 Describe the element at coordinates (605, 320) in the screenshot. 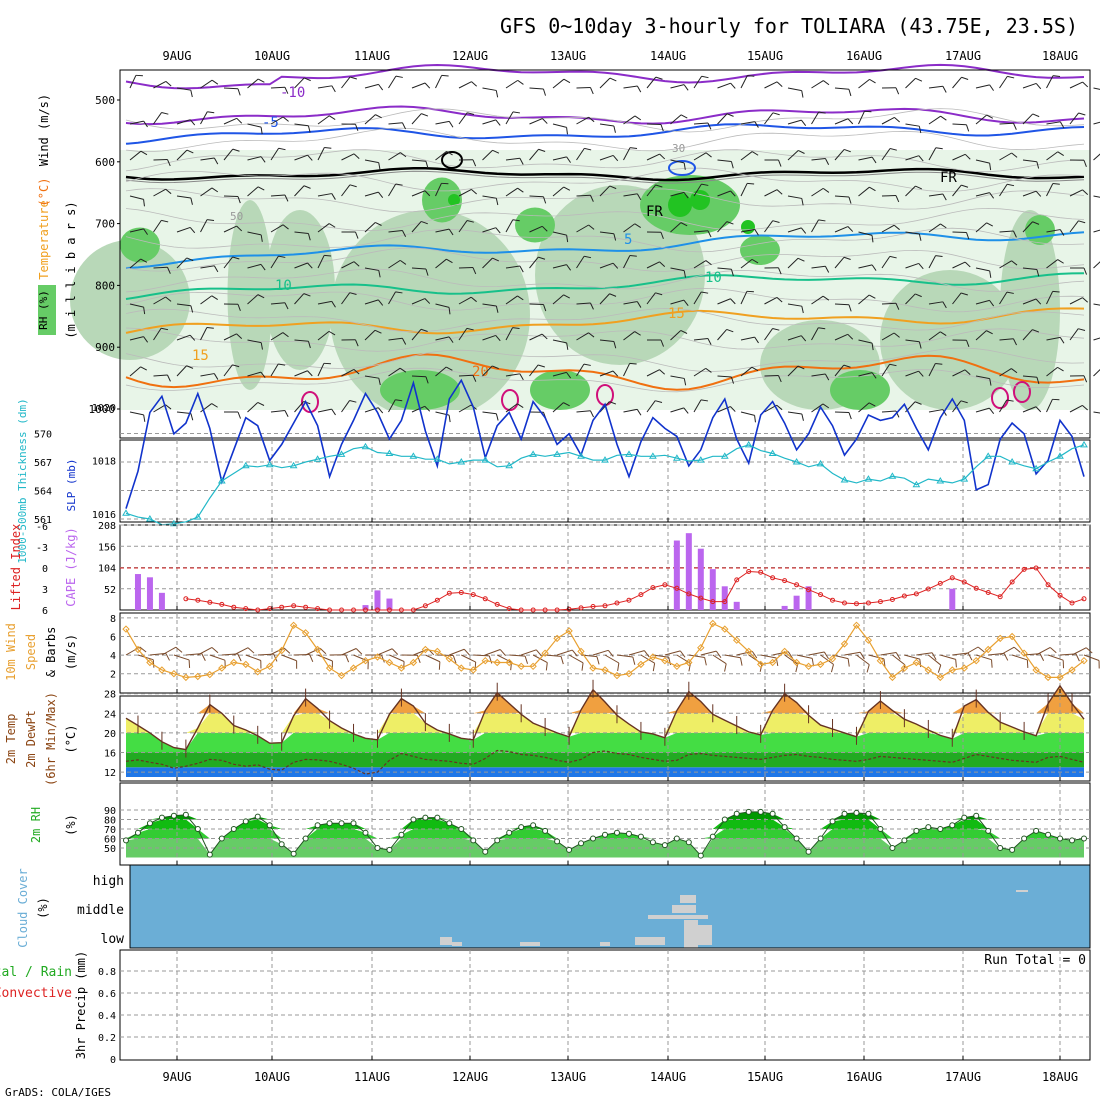

I see `rh-contour` at that location.